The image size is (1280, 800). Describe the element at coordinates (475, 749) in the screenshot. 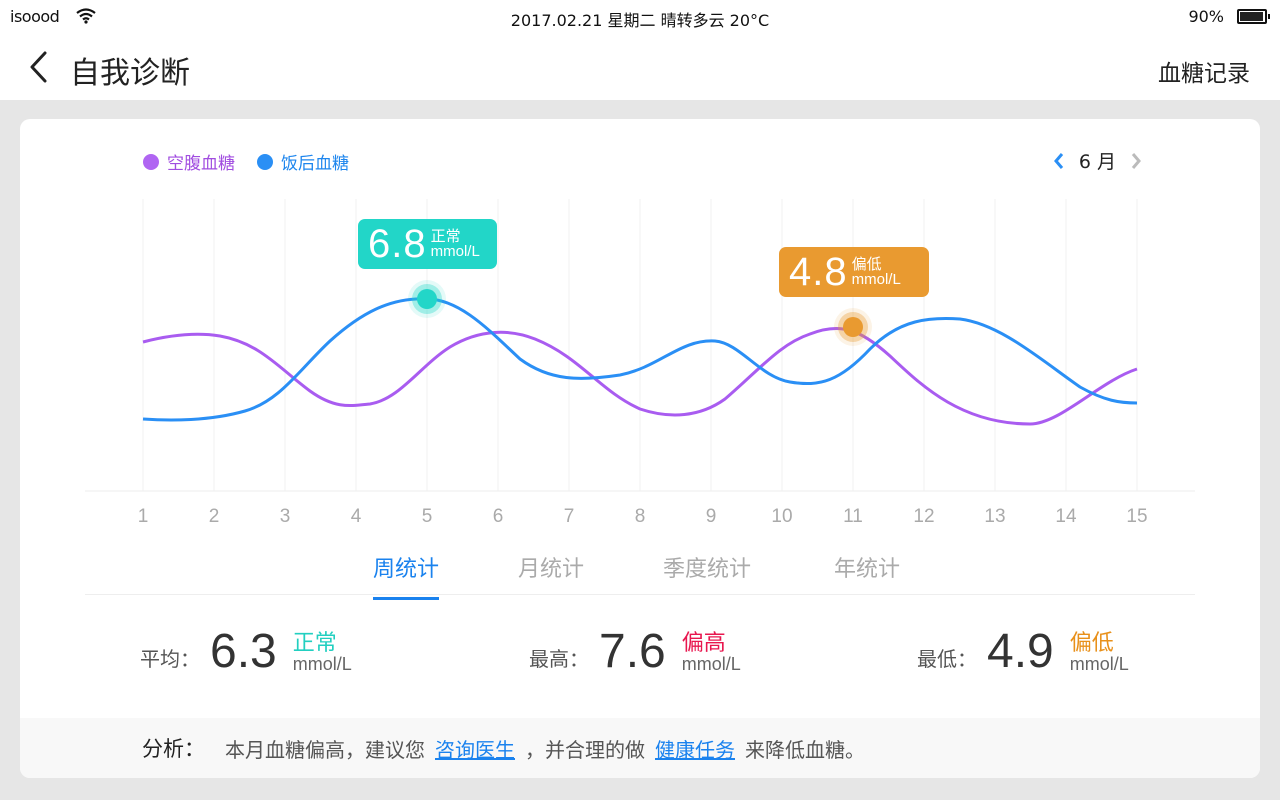

I see `consult-doctor-link: 咨询医生` at that location.